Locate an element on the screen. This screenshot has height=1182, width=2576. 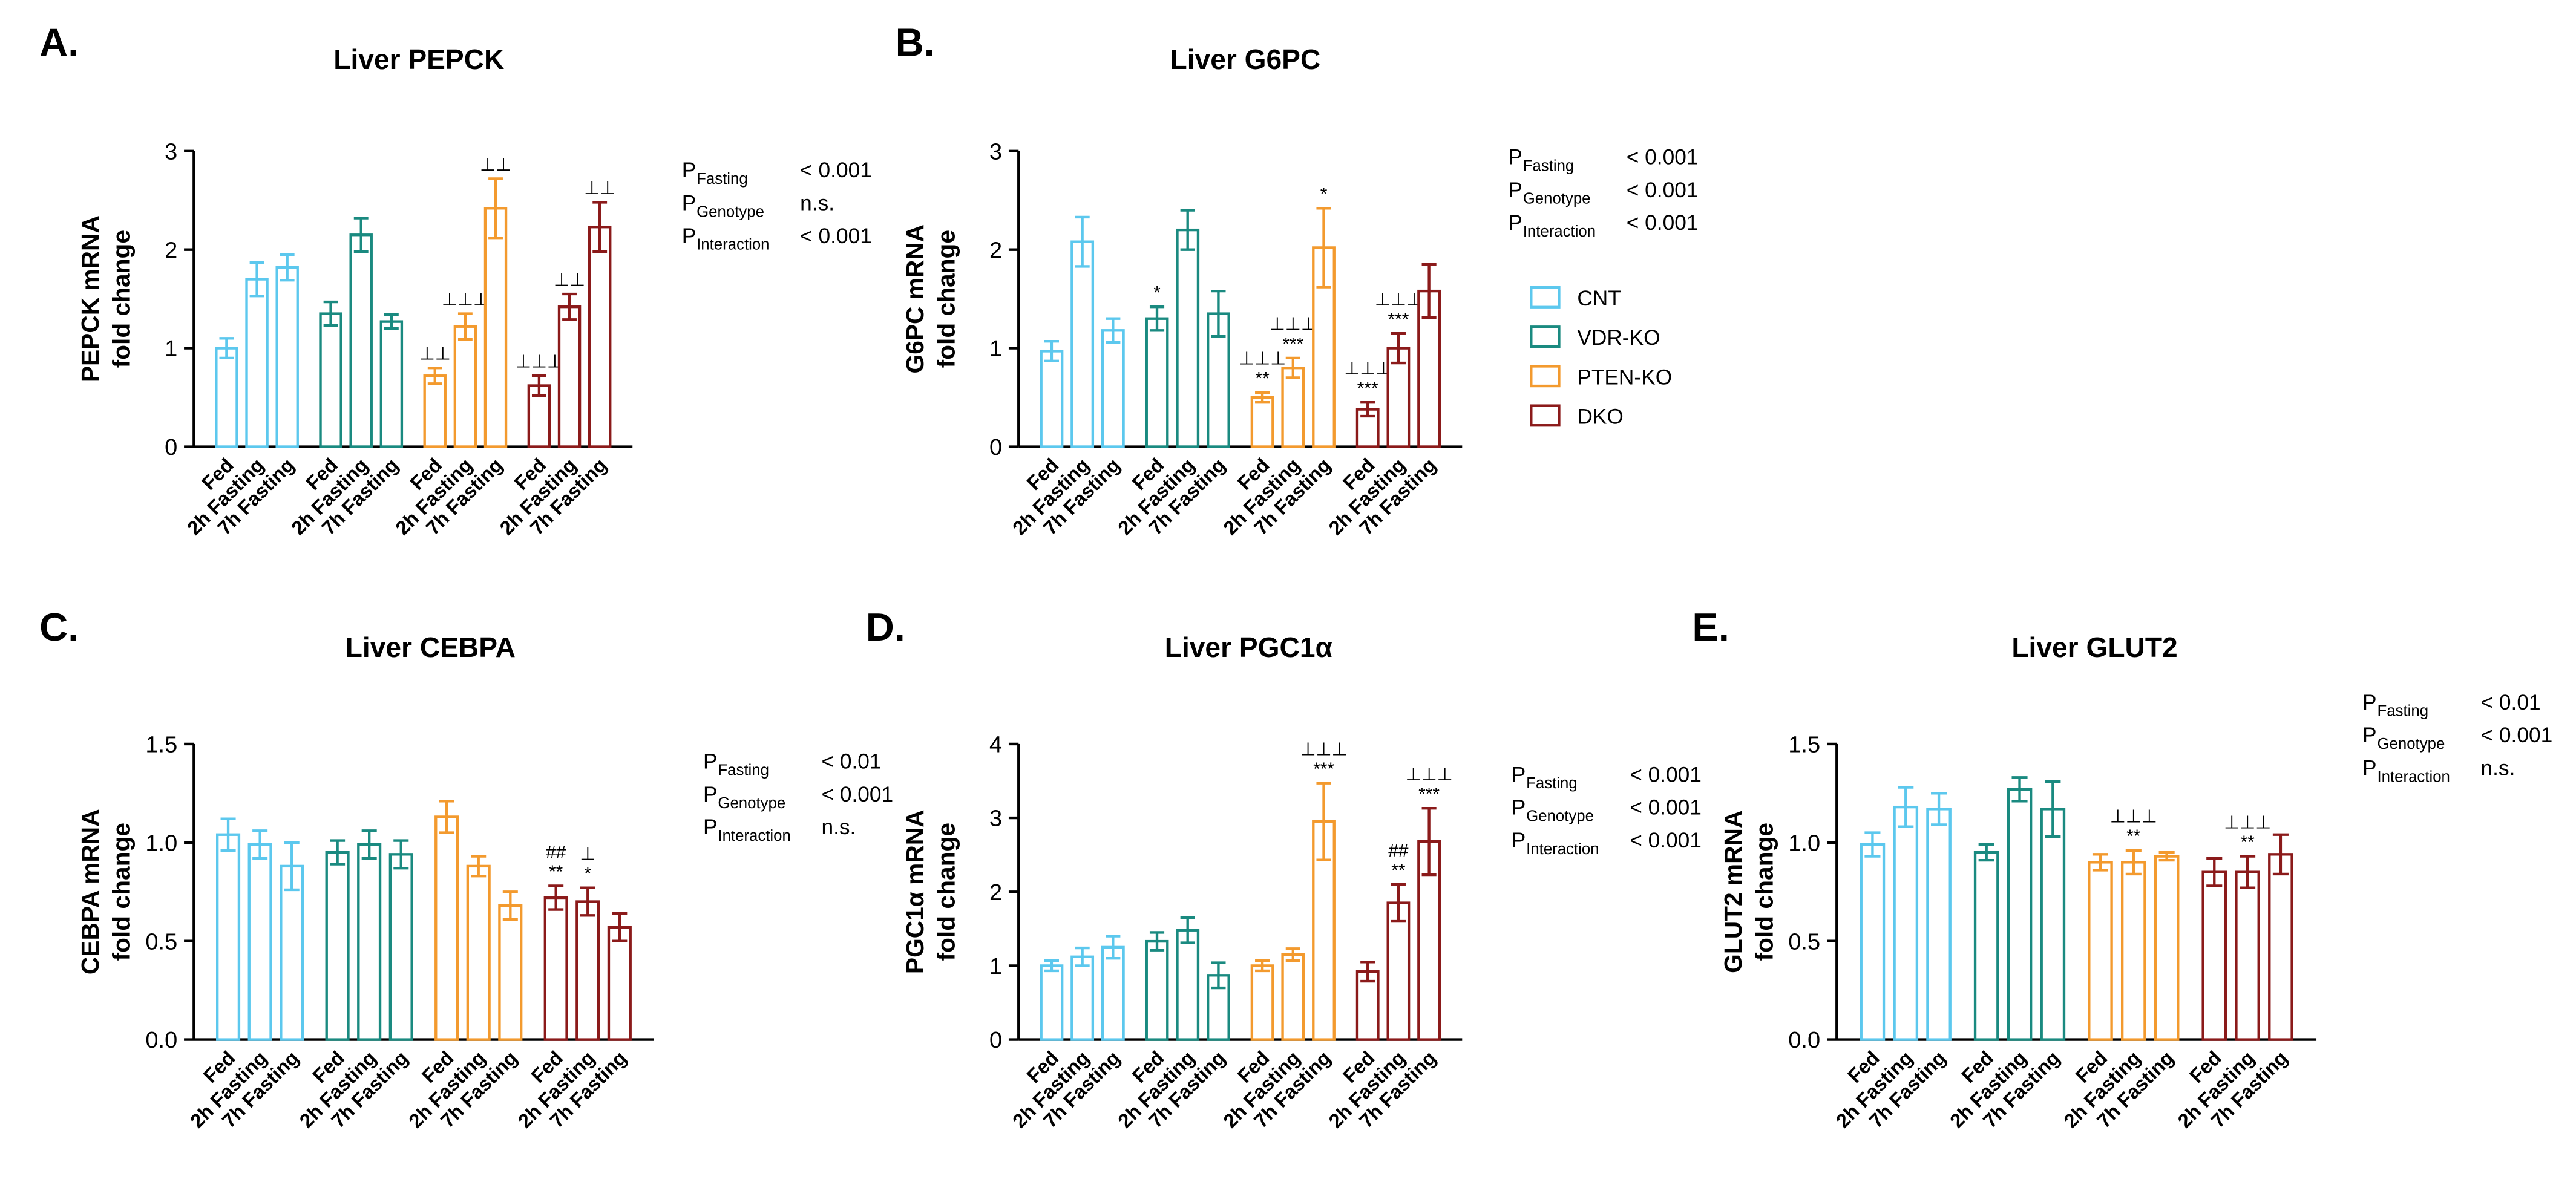
y-tick-label: 4 is located at coordinates (995, 745).